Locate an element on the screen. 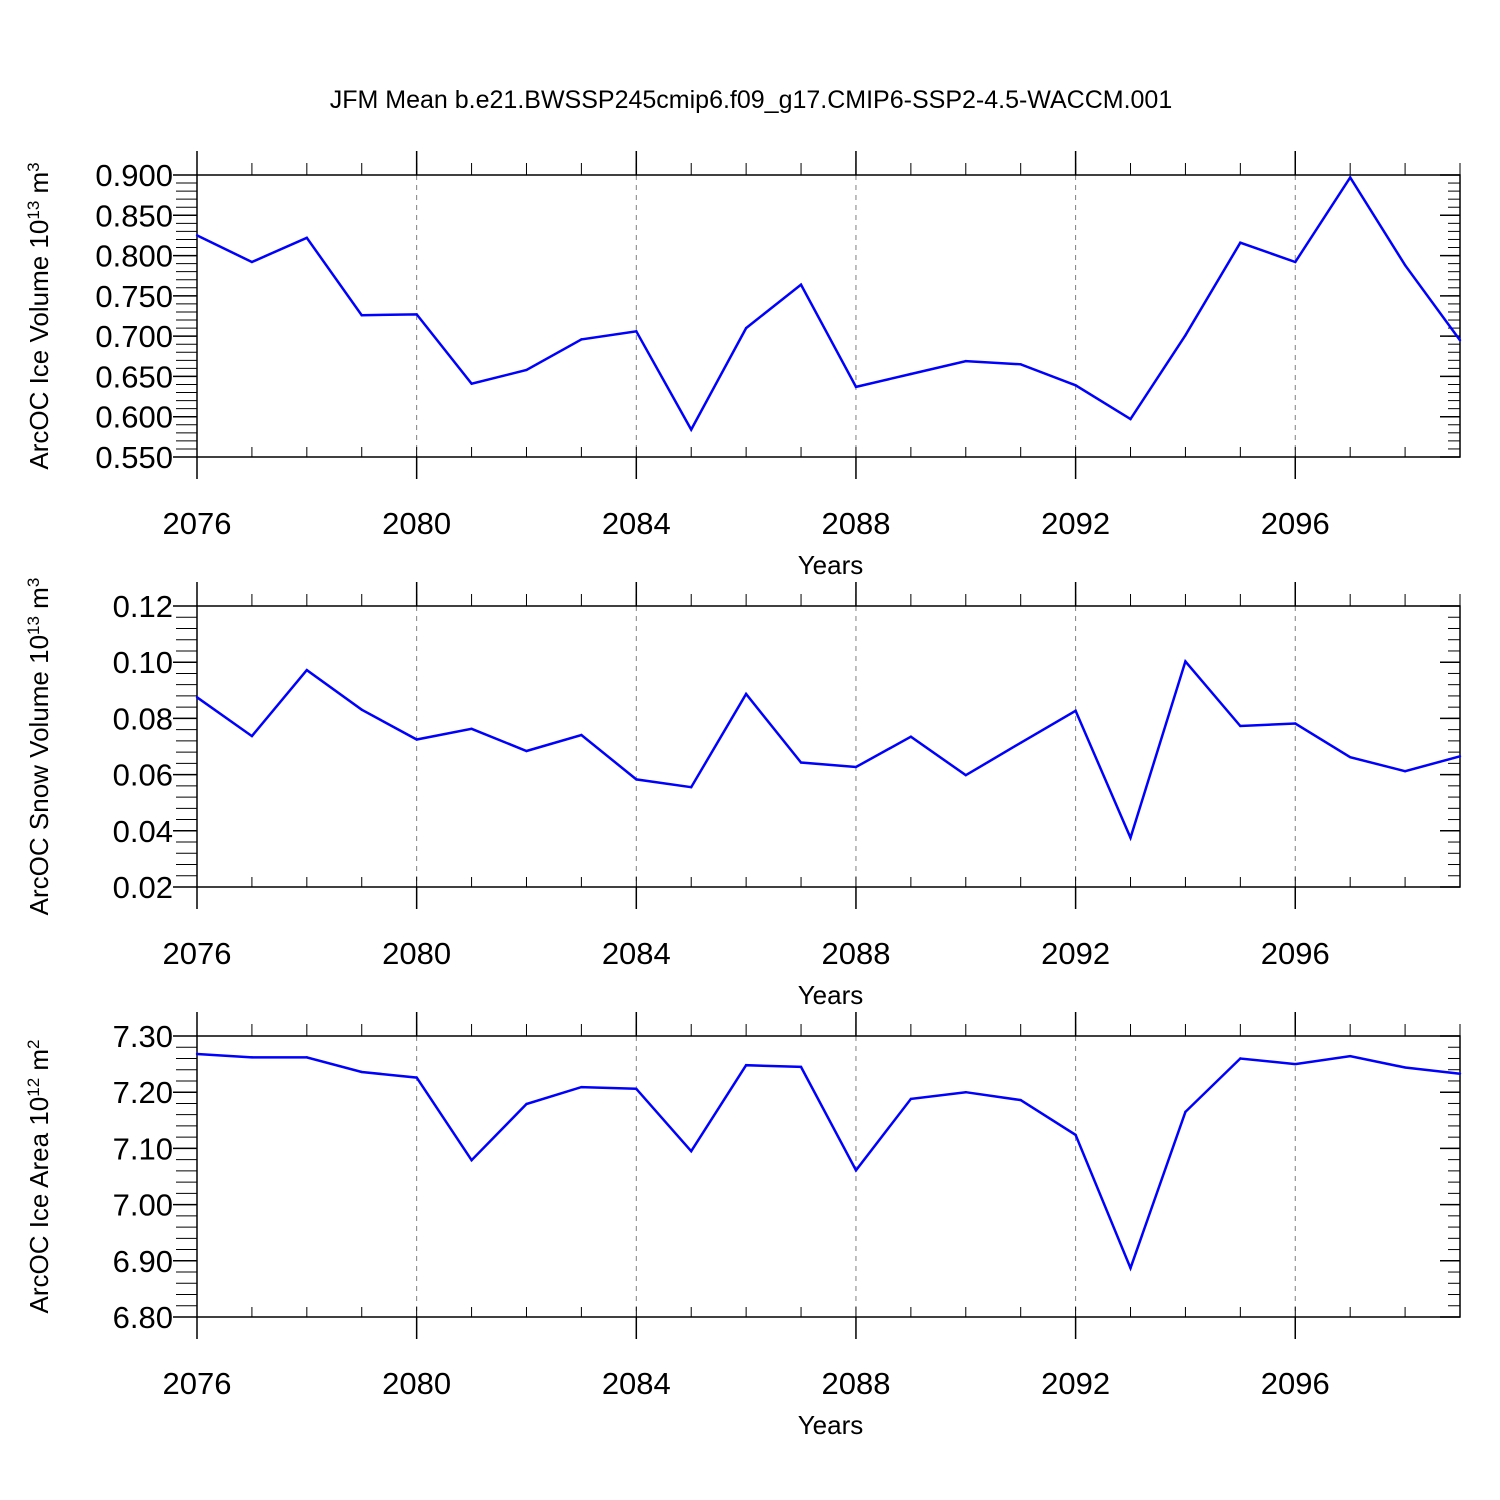 The width and height of the screenshot is (1500, 1500). y-axis-label-text: ArcOC Ice Area 10 is located at coordinates (39, 1205).